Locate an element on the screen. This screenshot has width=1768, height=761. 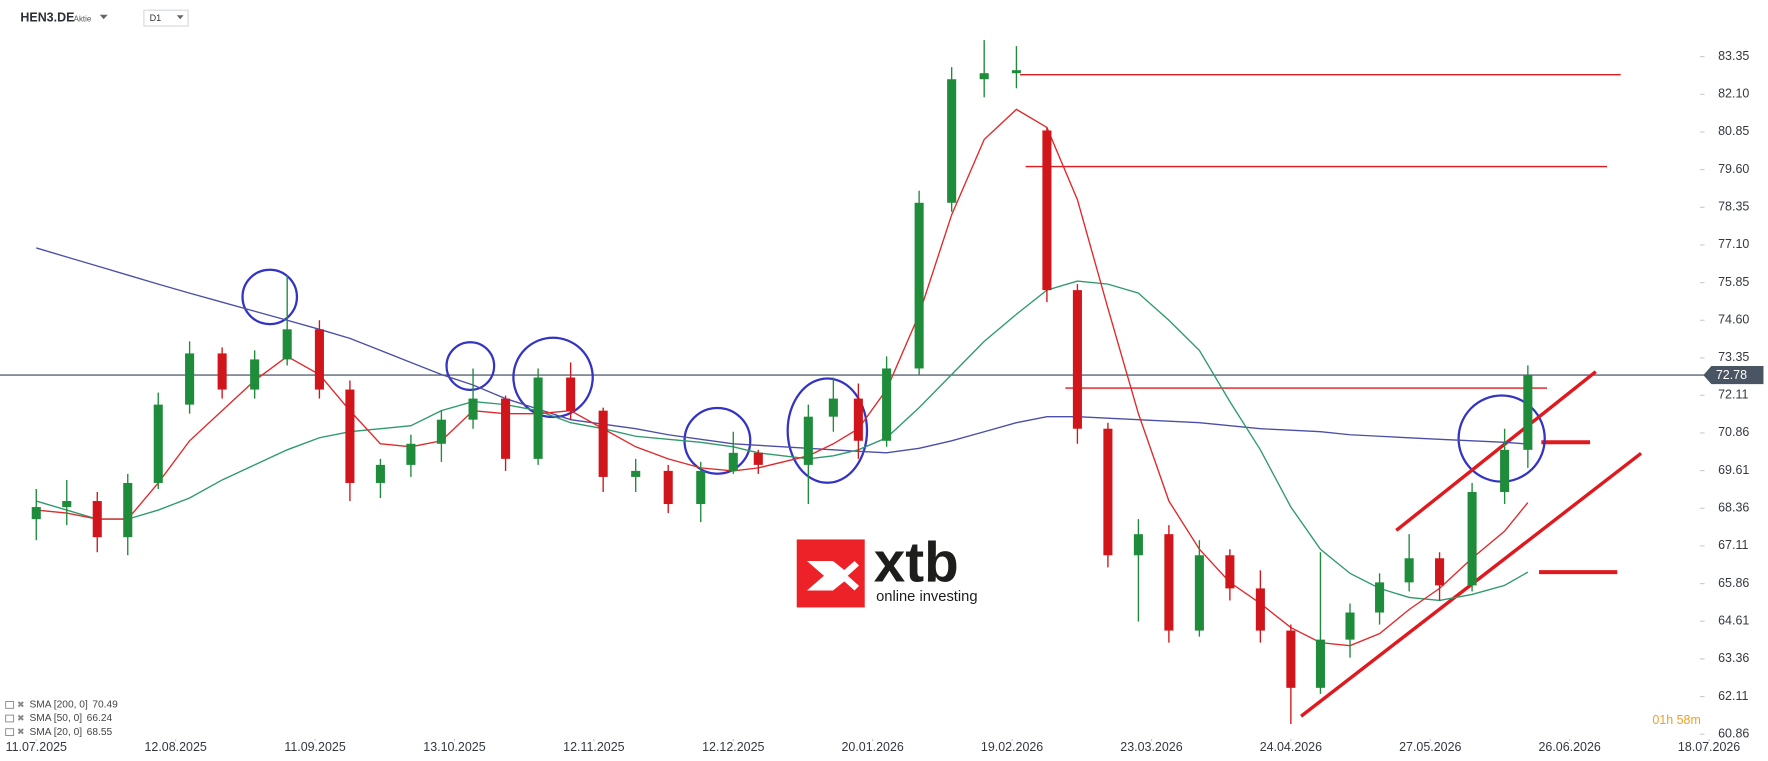
x-tick-label: 13.10.2025 is located at coordinates (454, 747).